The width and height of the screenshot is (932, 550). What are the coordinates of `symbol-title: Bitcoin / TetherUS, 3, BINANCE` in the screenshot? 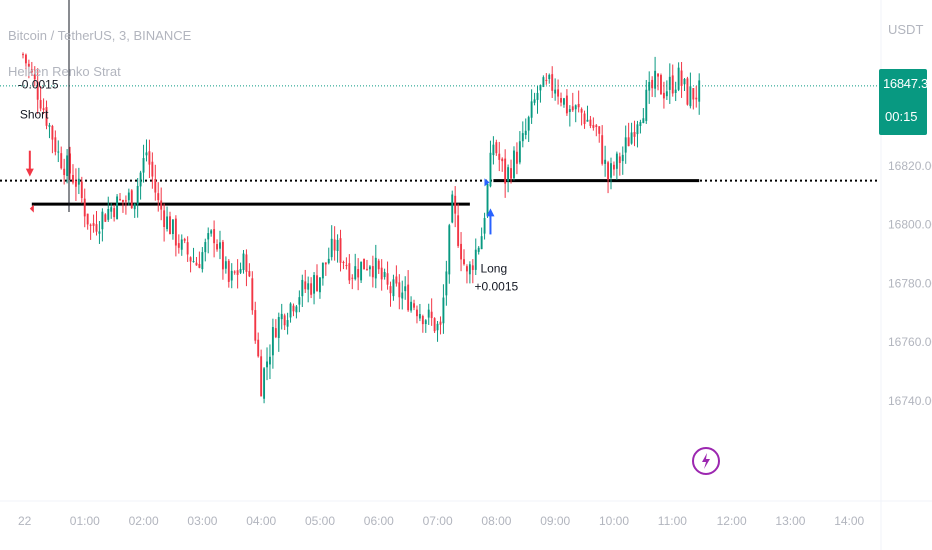 It's located at (100, 35).